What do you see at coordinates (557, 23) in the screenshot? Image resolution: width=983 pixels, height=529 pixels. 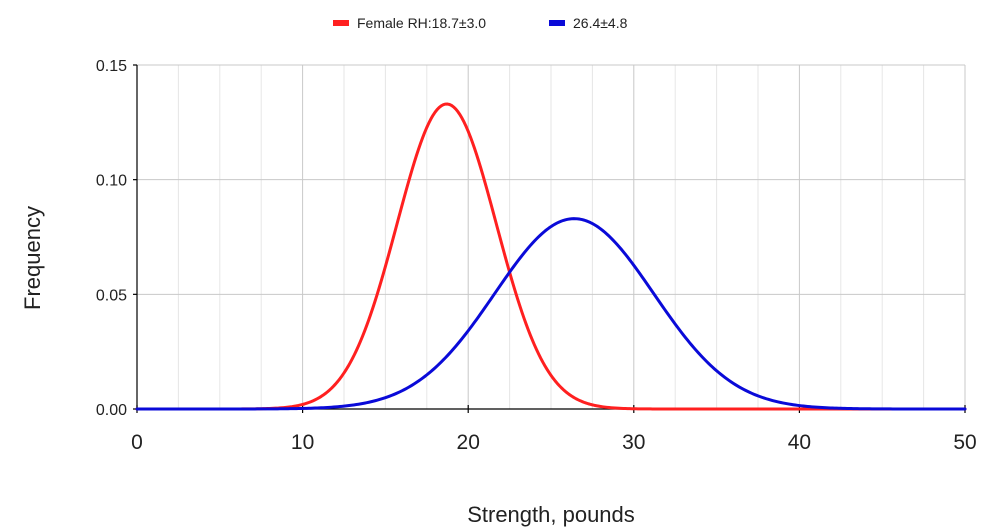 I see `legend-swatch-second-series` at bounding box center [557, 23].